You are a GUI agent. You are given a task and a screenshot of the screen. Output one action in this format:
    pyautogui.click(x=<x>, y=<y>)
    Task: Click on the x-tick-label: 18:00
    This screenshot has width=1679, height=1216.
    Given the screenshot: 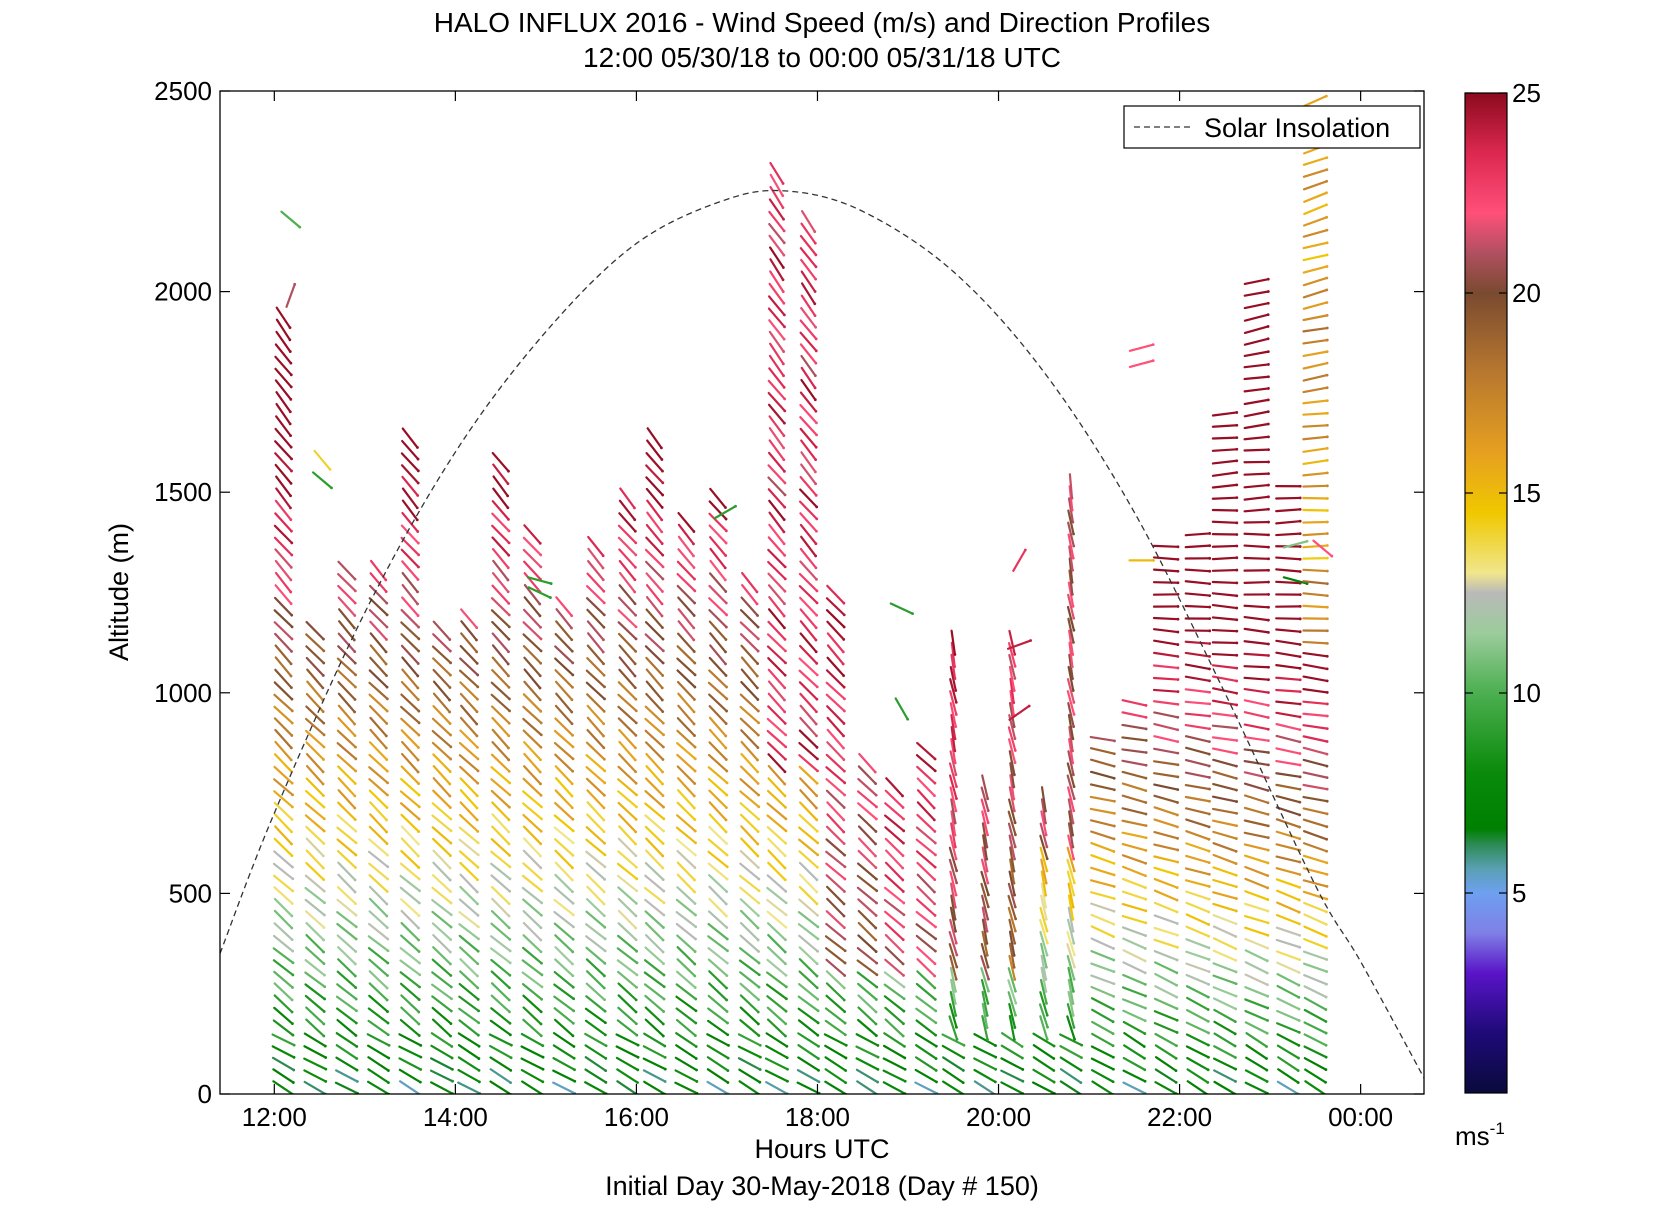 What is the action you would take?
    pyautogui.click(x=817, y=1117)
    